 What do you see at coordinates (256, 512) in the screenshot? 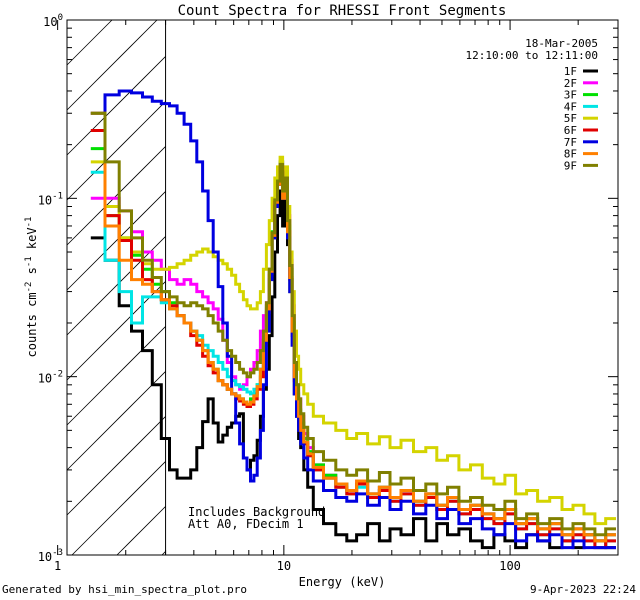
I see `annotation-background: Includes Background` at bounding box center [256, 512].